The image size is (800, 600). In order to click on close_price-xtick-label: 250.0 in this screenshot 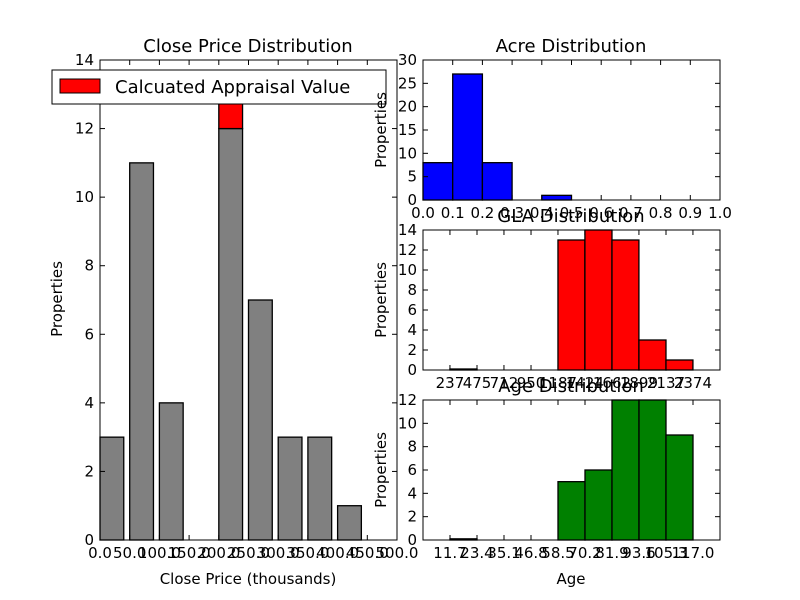, I will do `click(248, 553)`.